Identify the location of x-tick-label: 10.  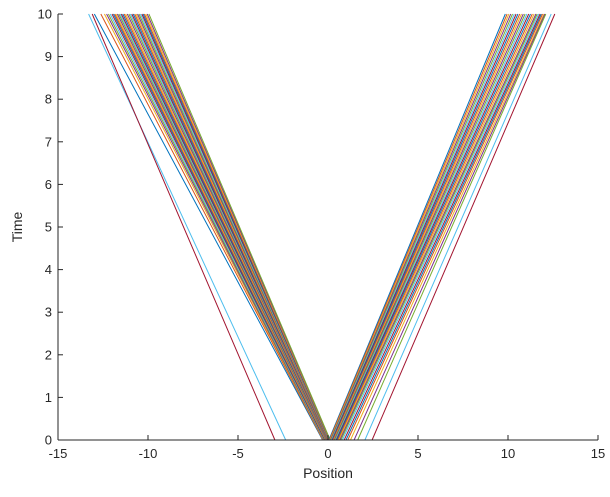
(508, 453).